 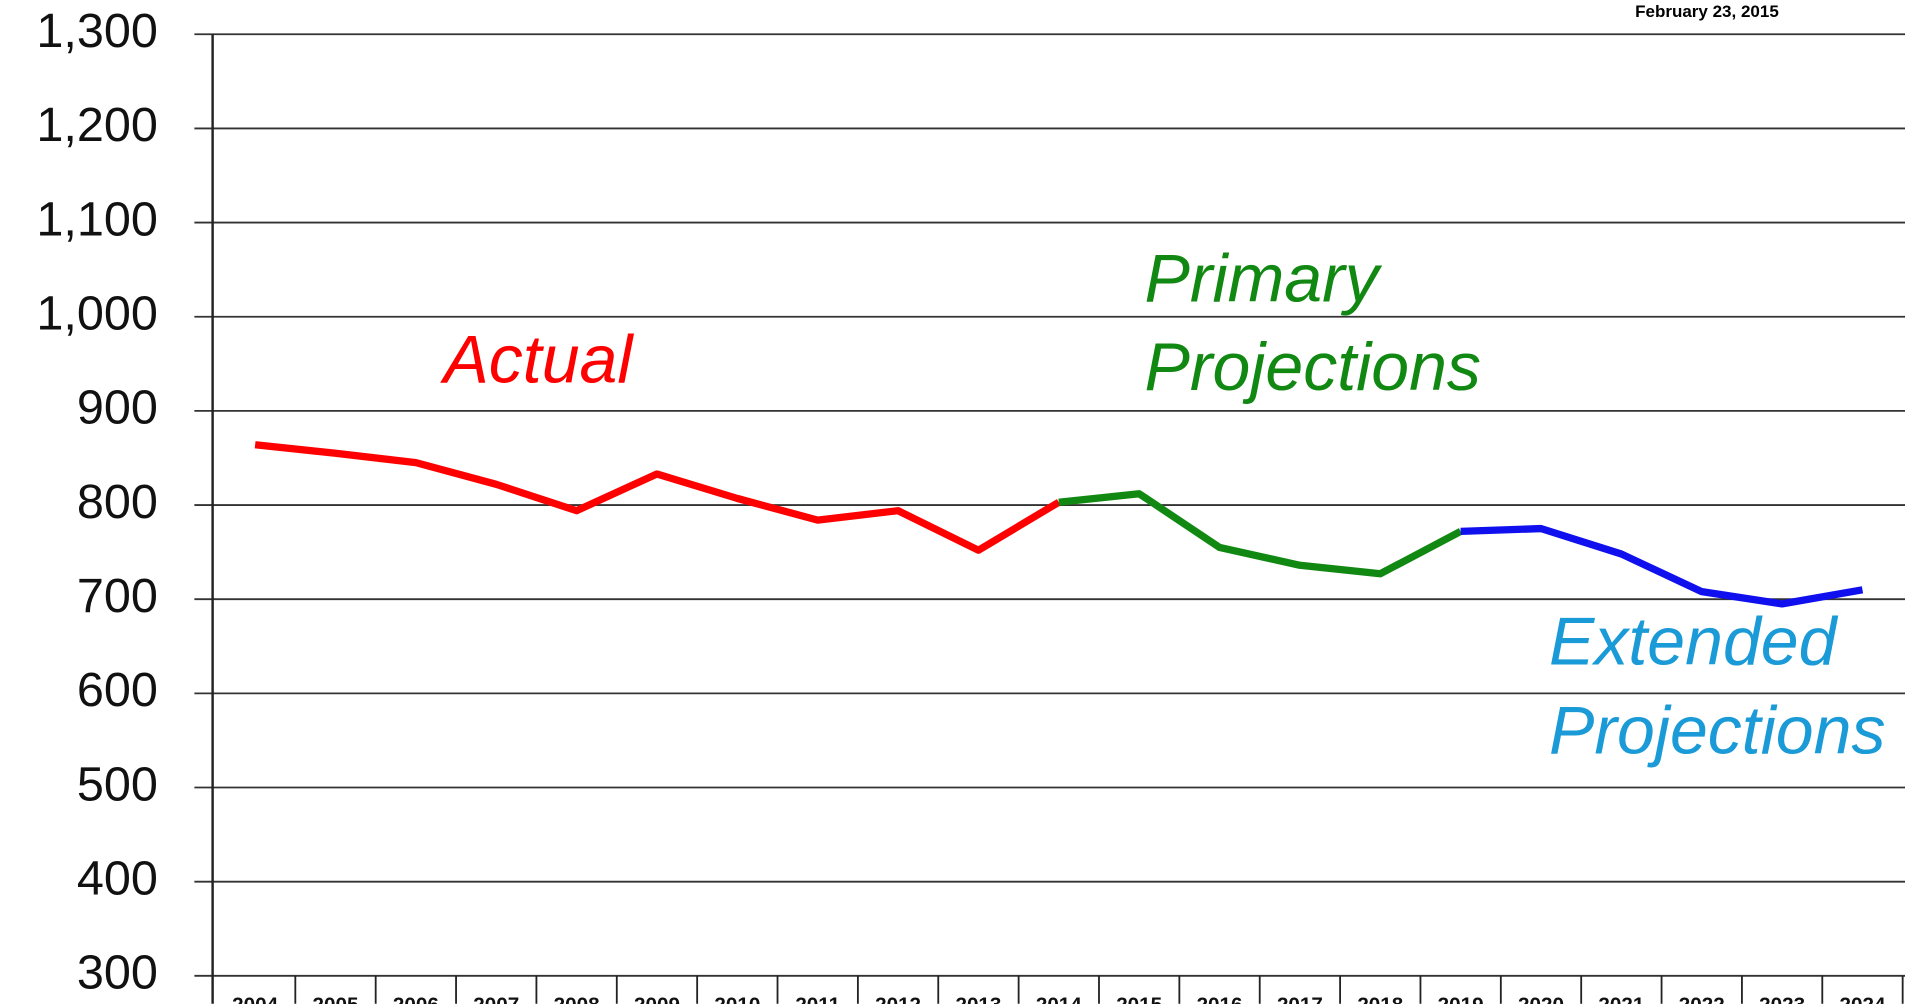 I want to click on y-tick-label: 1,000, so click(x=97, y=314).